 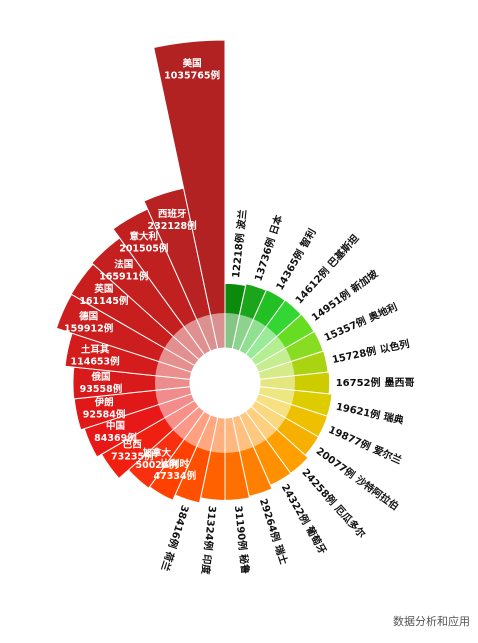 I want to click on value-label: 29264例, so click(x=270, y=520).